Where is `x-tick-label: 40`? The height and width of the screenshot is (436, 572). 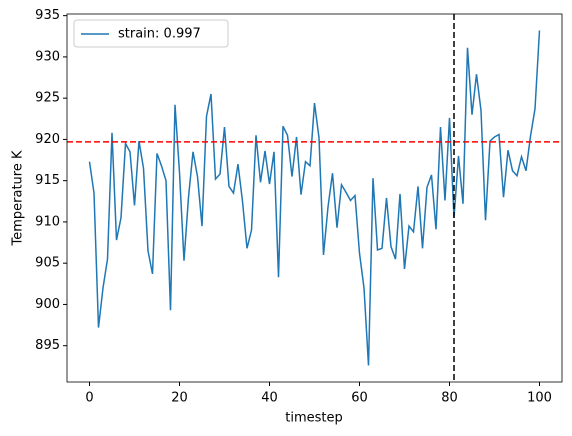 x-tick-label: 40 is located at coordinates (269, 398).